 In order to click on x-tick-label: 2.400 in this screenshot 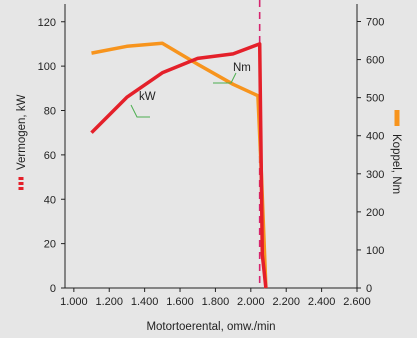, I will do `click(322, 302)`.